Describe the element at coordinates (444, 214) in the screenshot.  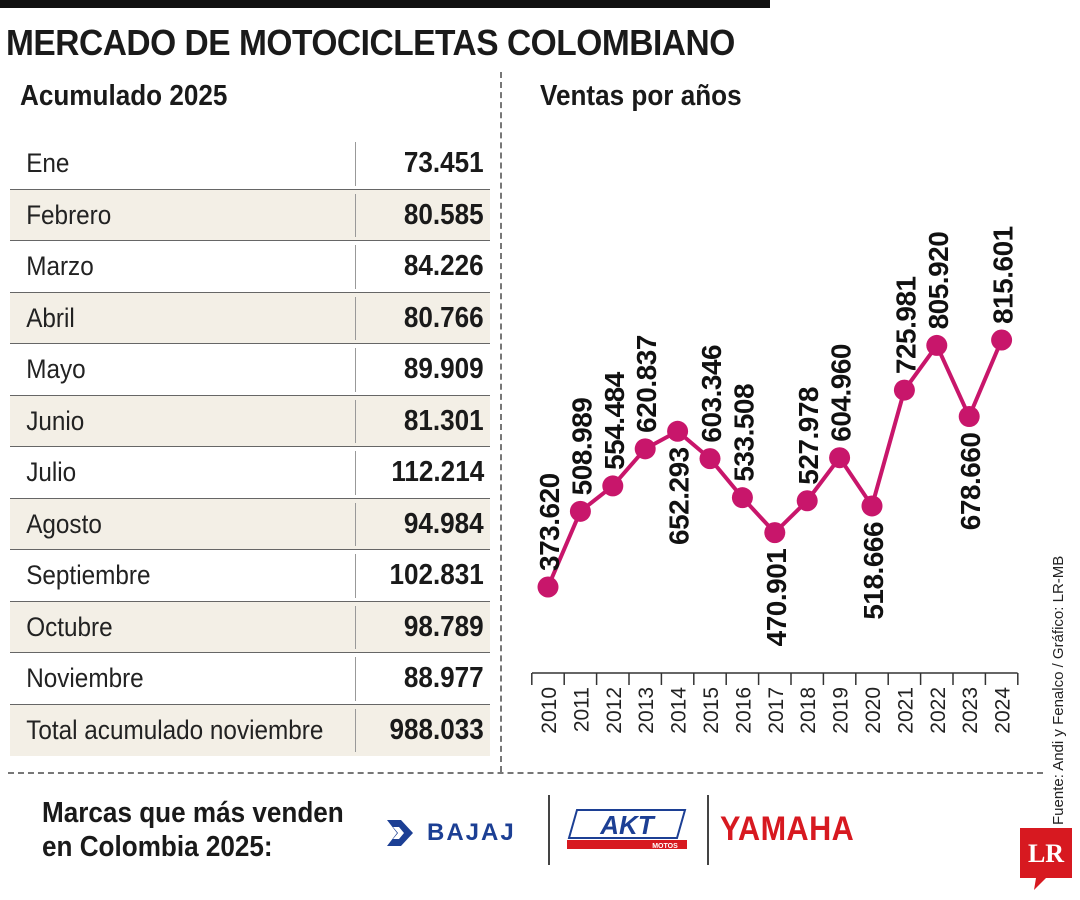
I see `month-value: 80.585` at that location.